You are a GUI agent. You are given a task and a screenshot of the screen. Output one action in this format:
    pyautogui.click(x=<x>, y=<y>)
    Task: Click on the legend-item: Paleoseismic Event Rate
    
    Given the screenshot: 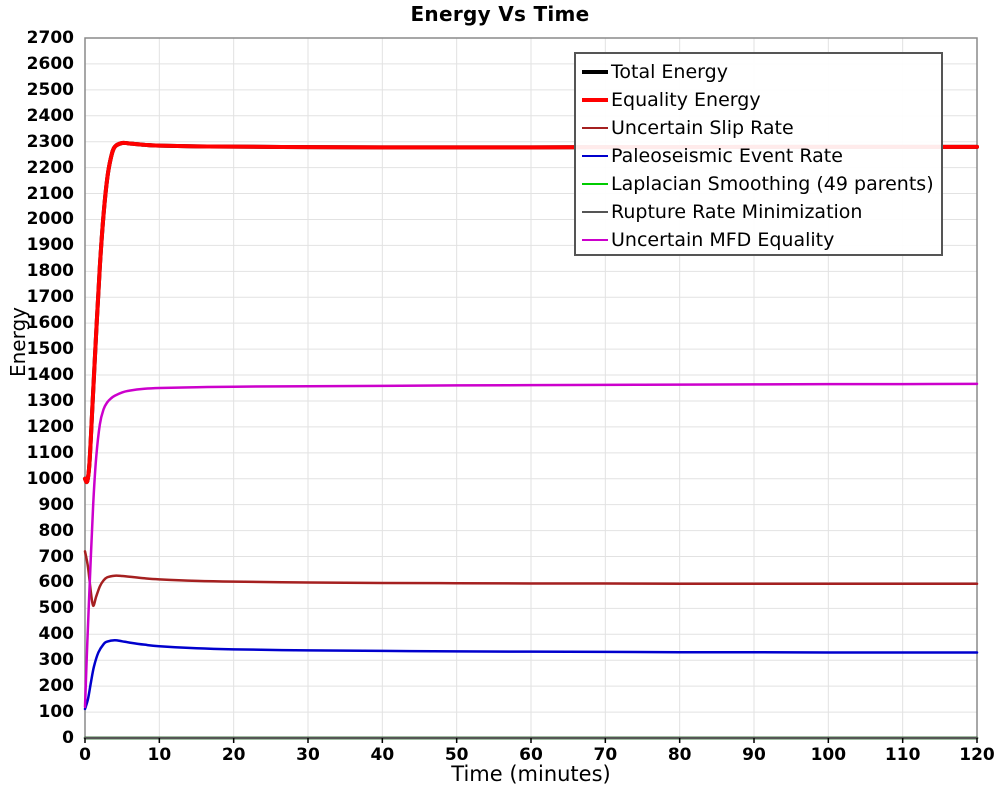 What is the action you would take?
    pyautogui.click(x=758, y=156)
    